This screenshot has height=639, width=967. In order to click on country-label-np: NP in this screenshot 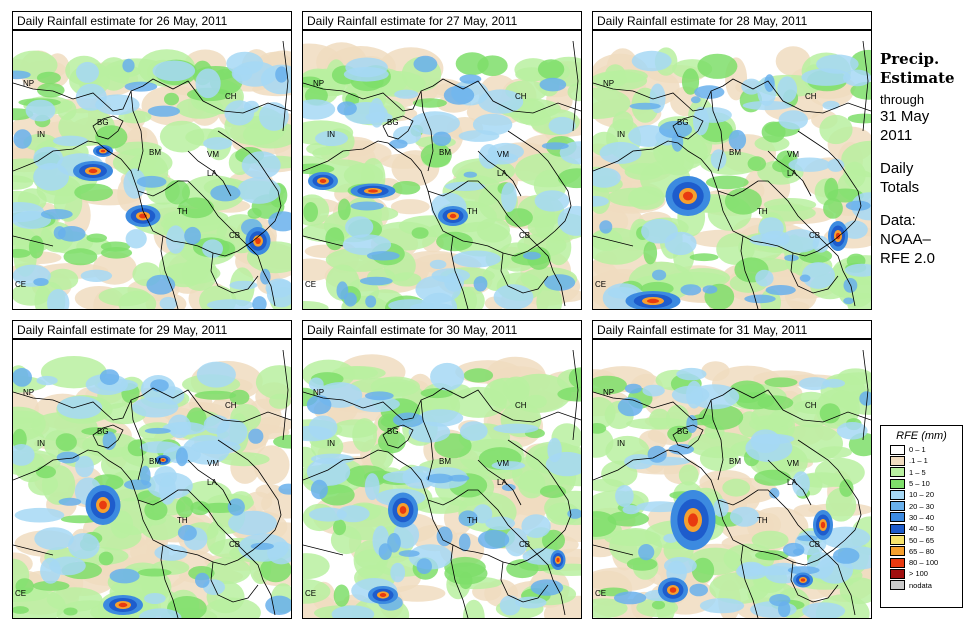, I will do `click(608, 392)`.